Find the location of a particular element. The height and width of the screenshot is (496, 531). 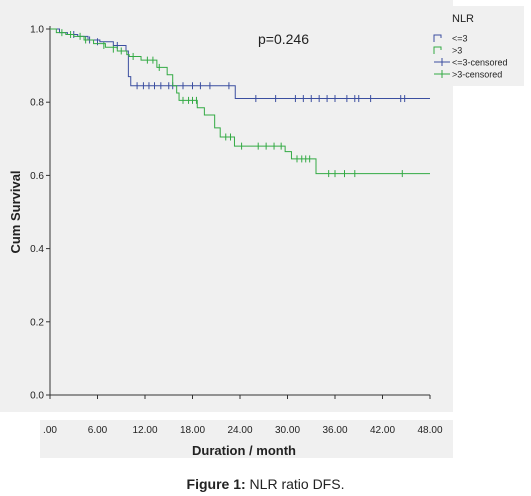

x-tick-label: 36.00 is located at coordinates (334, 430).